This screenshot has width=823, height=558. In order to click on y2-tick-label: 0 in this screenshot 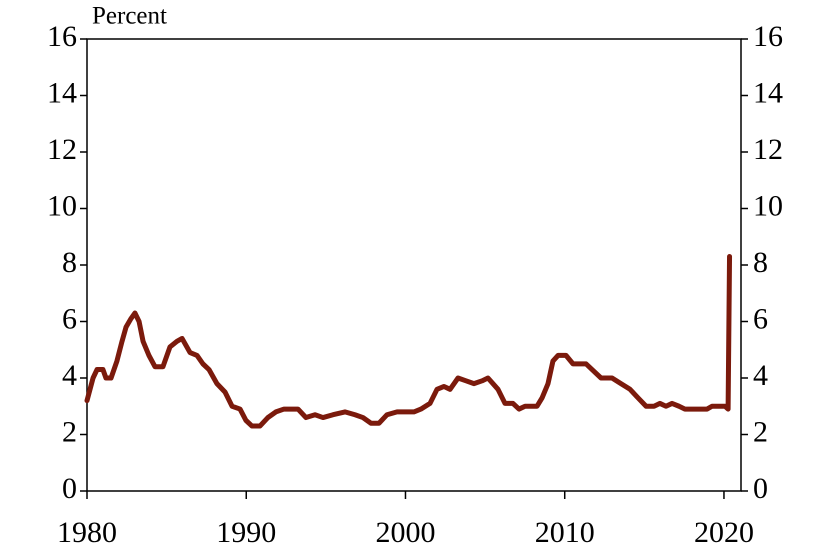, I will do `click(760, 488)`.